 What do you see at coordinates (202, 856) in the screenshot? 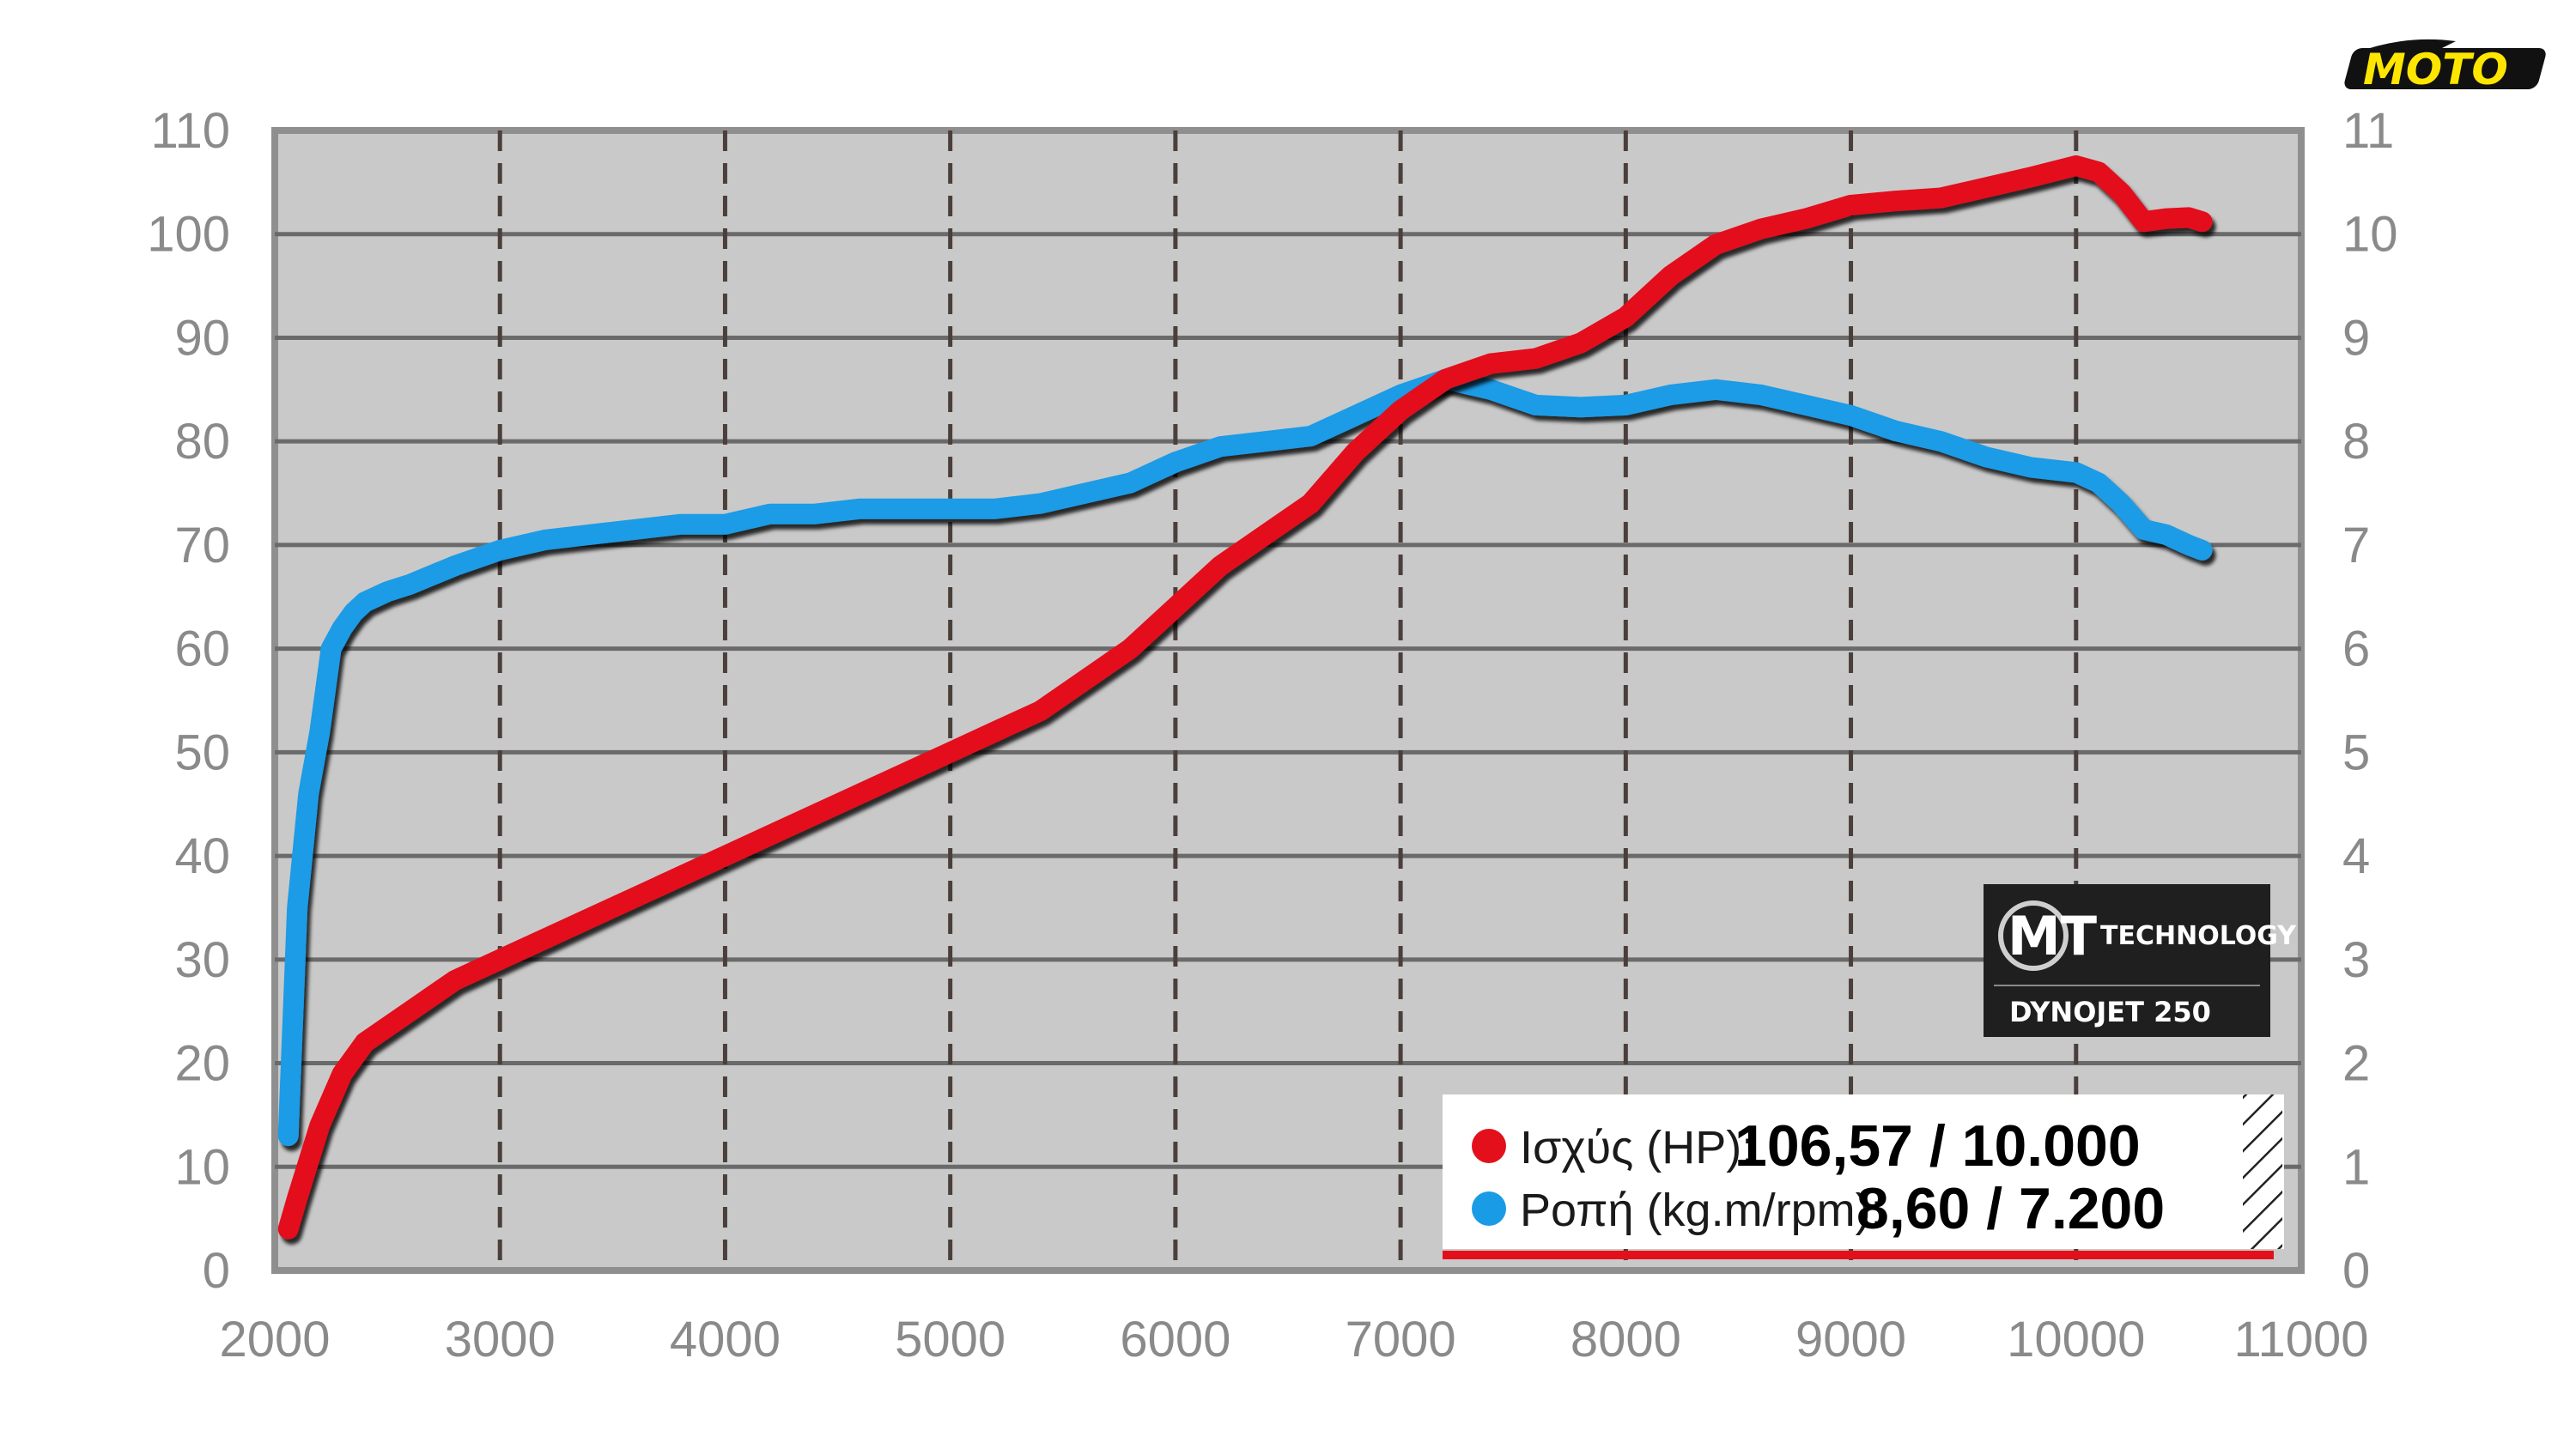
I see `left-y-tick-label: 40` at bounding box center [202, 856].